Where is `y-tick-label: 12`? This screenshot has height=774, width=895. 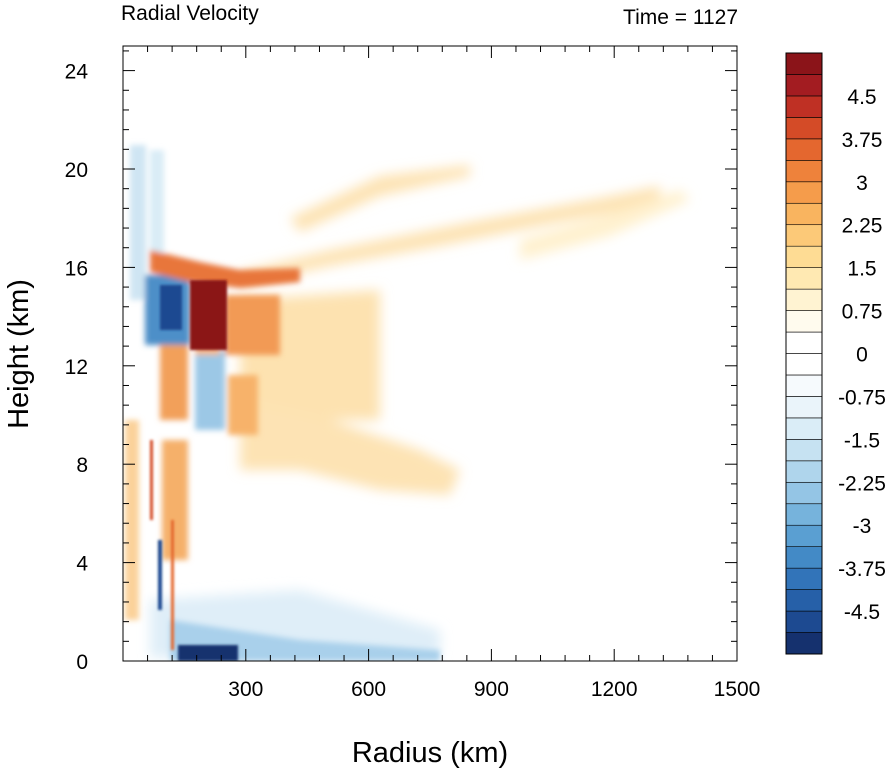 y-tick-label: 12 is located at coordinates (76, 367).